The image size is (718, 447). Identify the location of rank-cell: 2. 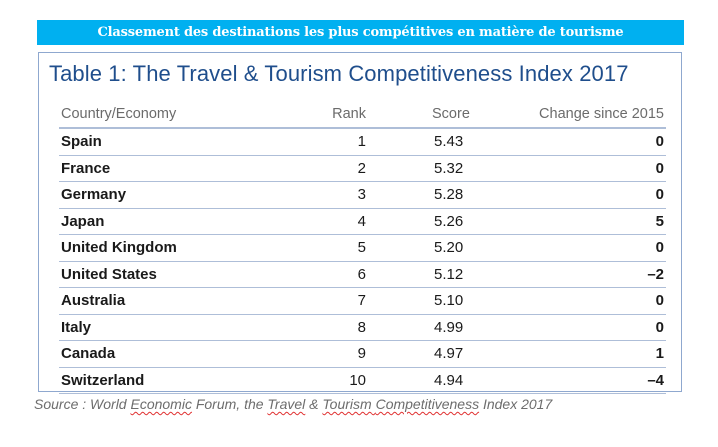
(361, 168).